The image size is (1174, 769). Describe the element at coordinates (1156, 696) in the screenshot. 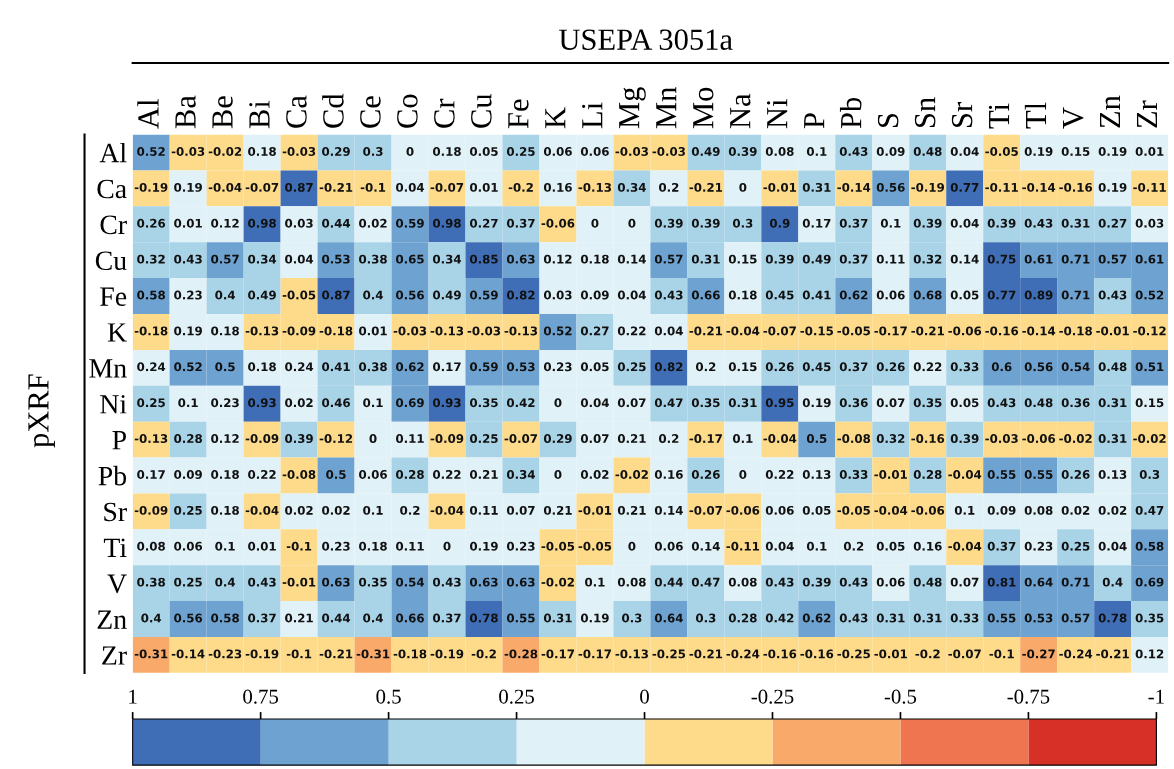

I see `color-bar-label: -1` at that location.